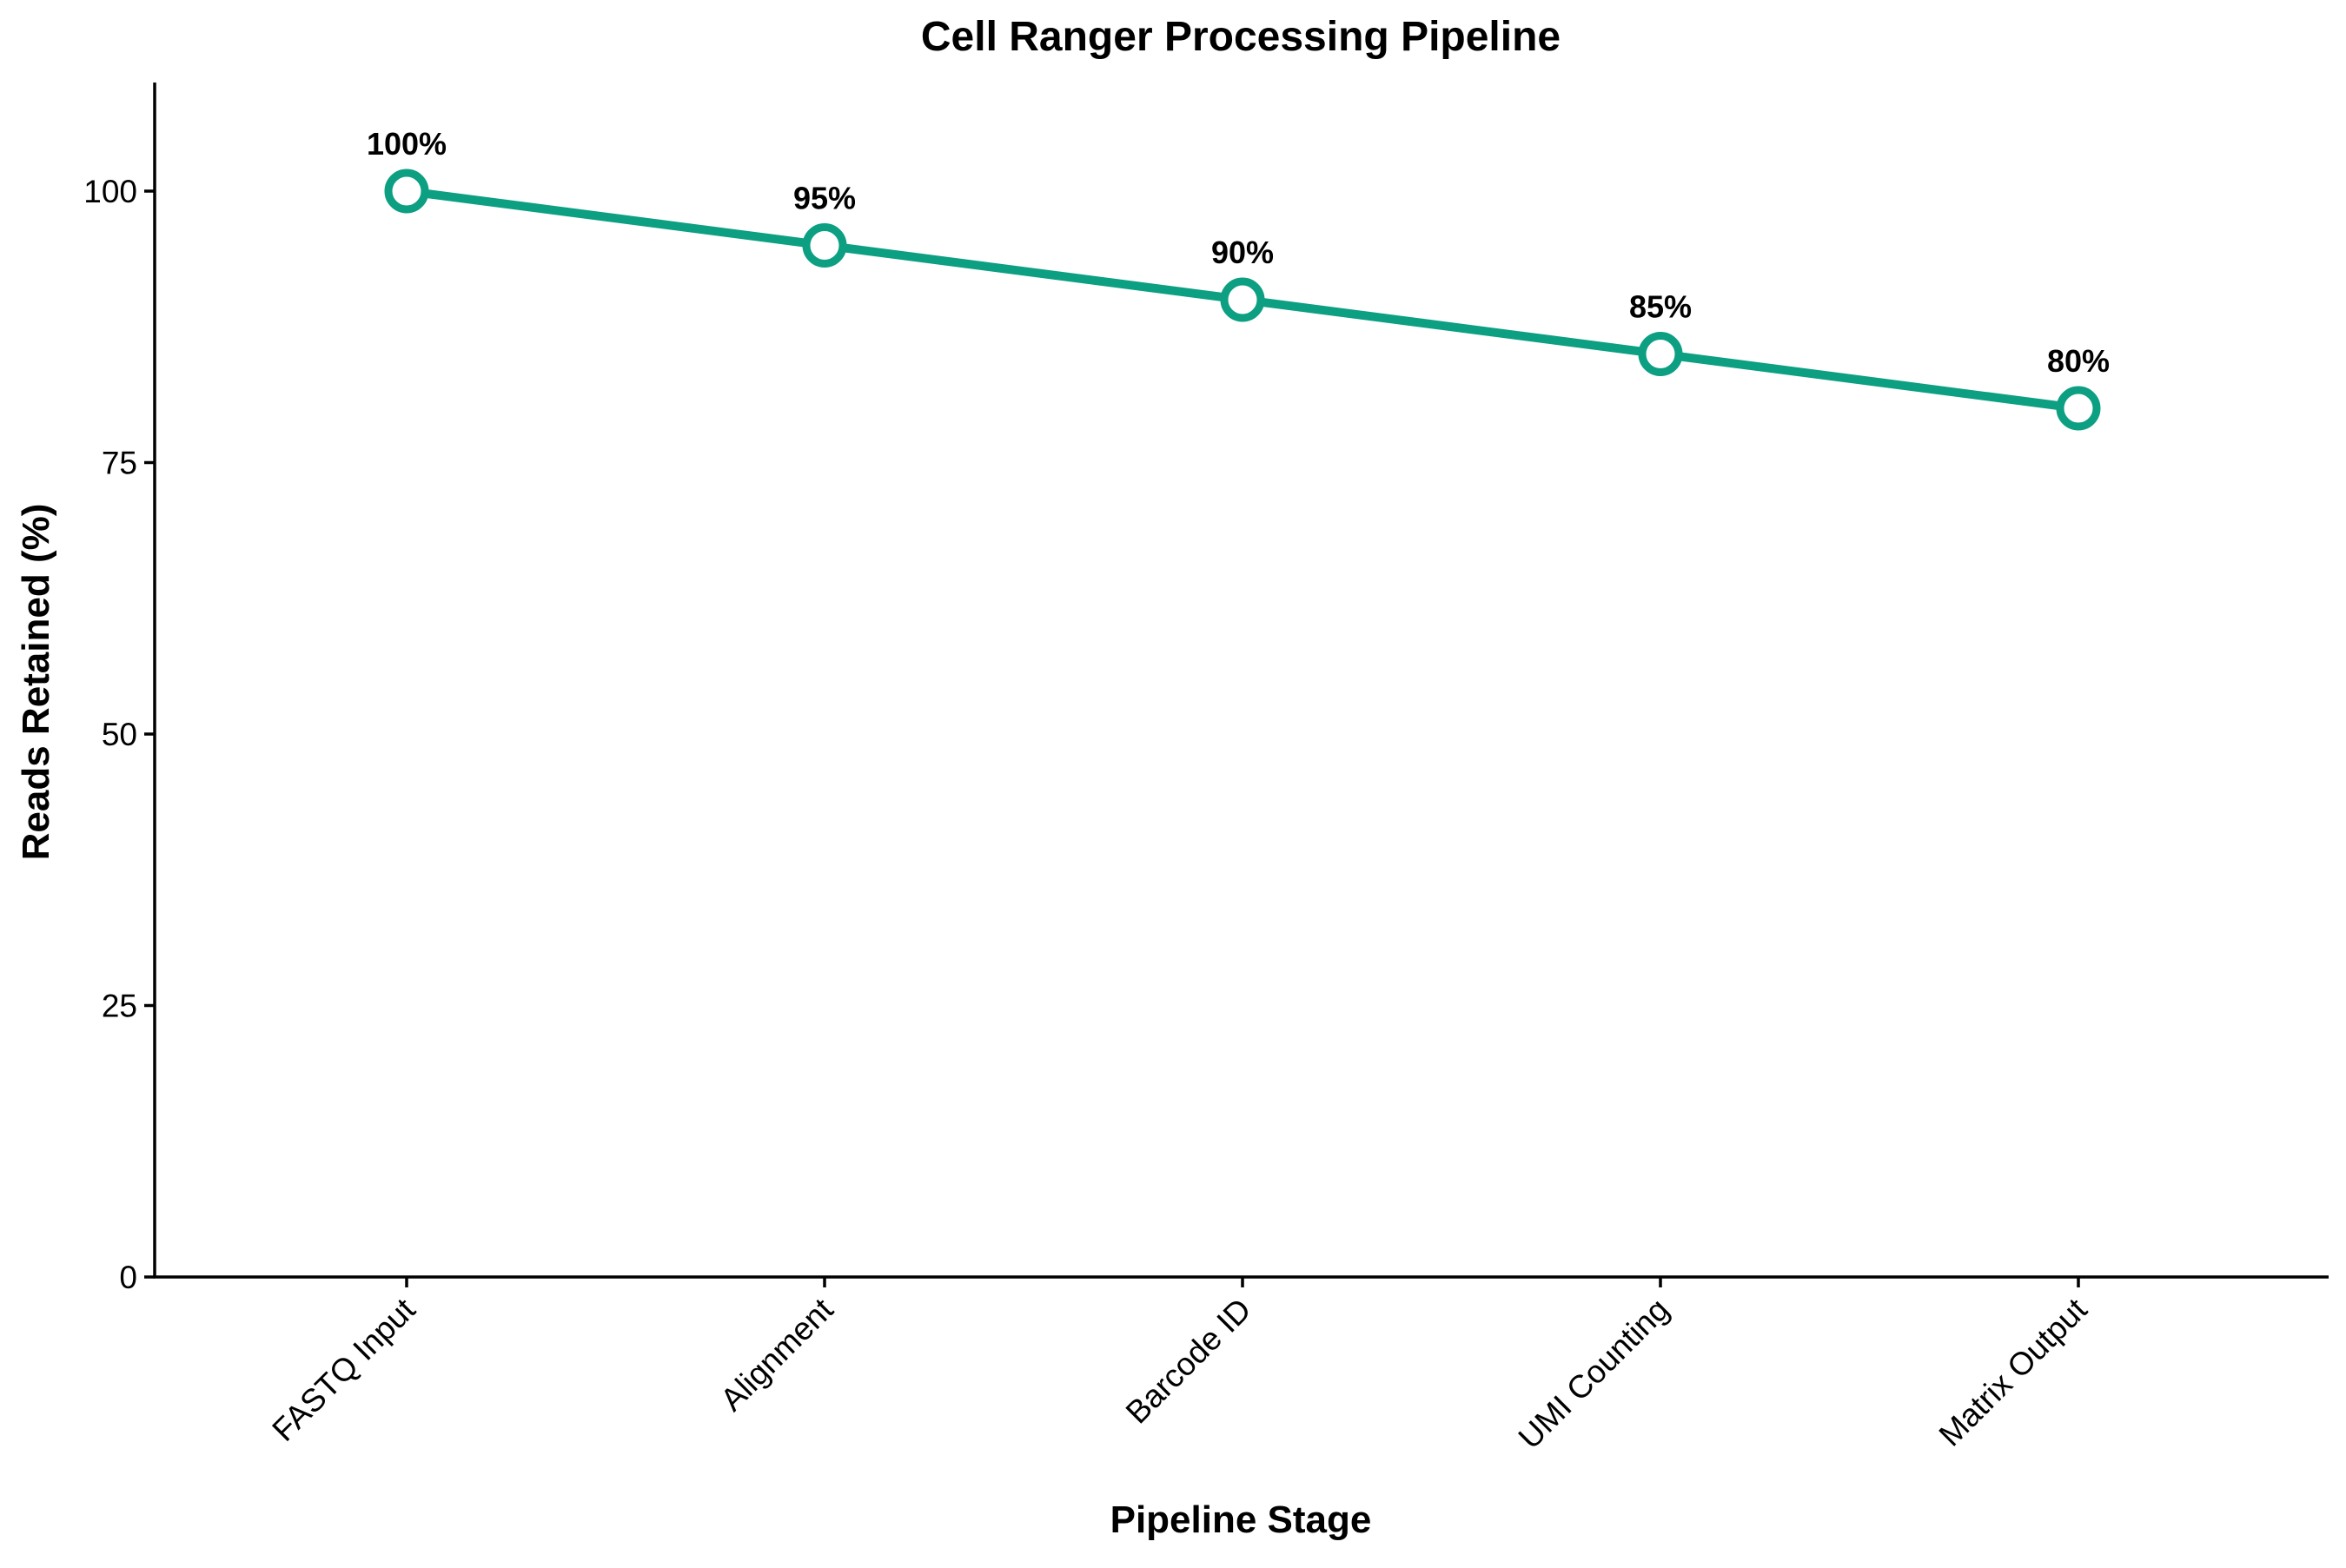 This screenshot has width=2346, height=1568. Describe the element at coordinates (110, 191) in the screenshot. I see `y-tick-label: 100` at that location.